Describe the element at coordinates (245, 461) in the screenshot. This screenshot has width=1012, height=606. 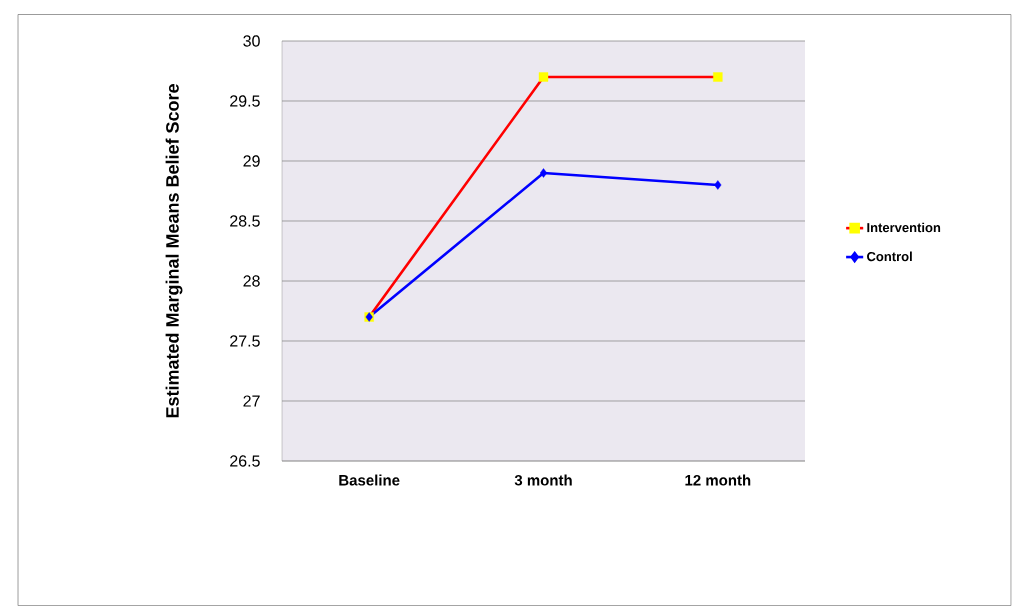
I see `y-tick-label: 26.5` at that location.